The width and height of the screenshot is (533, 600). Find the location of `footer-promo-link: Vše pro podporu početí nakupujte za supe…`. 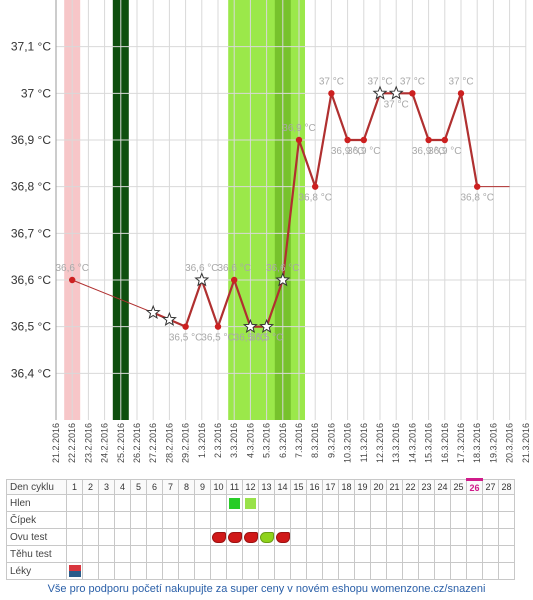

footer-promo-link: Vše pro podporu početí nakupujte za supe… is located at coordinates (266, 589).